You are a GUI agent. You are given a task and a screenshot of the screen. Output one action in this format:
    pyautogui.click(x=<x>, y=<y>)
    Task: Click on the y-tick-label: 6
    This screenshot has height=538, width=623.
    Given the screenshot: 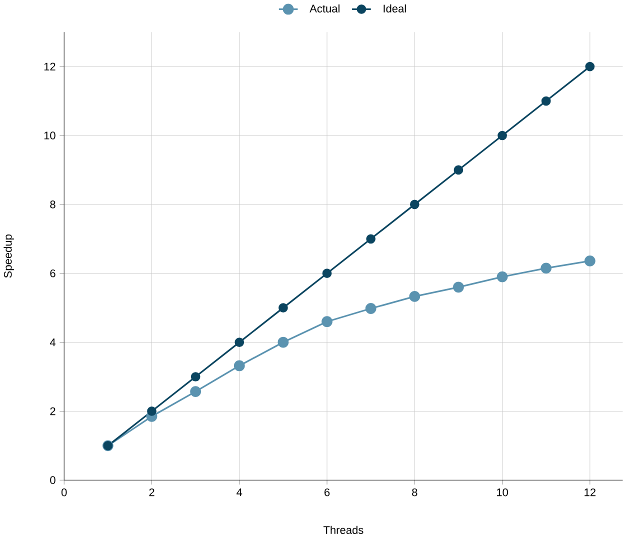 What is the action you would take?
    pyautogui.click(x=53, y=274)
    